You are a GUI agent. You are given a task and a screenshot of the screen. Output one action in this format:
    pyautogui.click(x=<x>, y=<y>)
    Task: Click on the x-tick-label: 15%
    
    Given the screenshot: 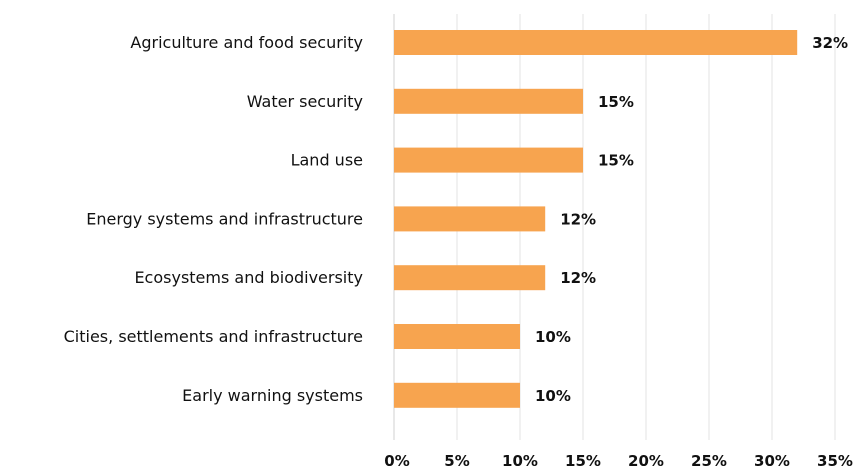 What is the action you would take?
    pyautogui.click(x=583, y=461)
    